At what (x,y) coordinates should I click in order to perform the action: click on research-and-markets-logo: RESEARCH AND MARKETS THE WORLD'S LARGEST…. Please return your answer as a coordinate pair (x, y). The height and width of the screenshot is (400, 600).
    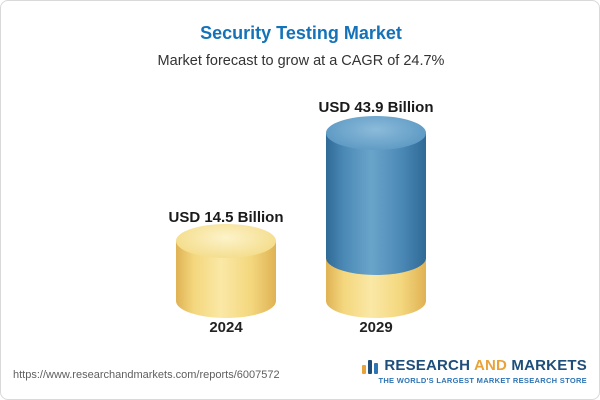
    Looking at the image, I should click on (474, 371).